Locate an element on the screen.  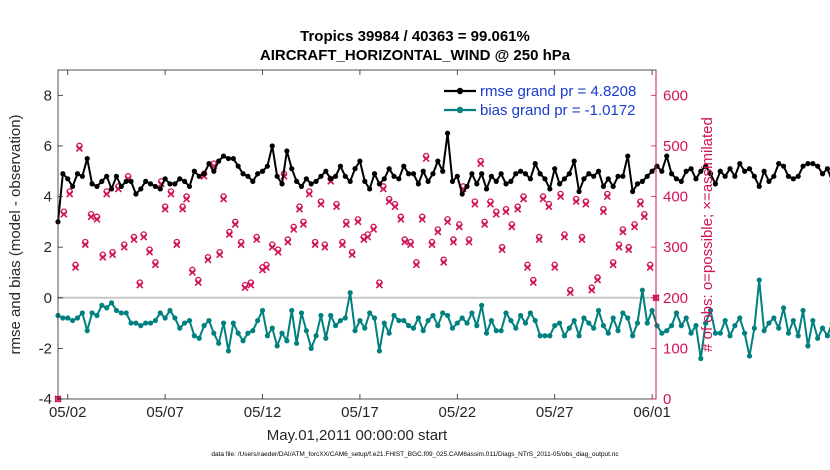
y-right-tick-label: 600 is located at coordinates (675, 95).